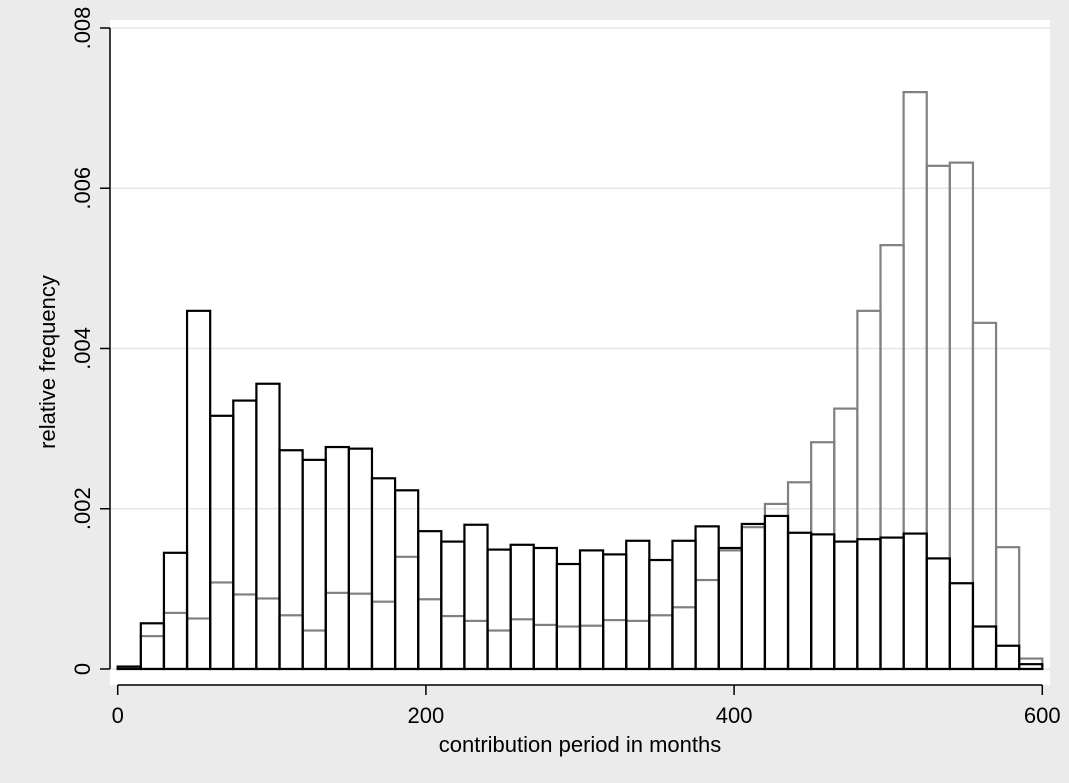 Image resolution: width=1069 pixels, height=783 pixels. Describe the element at coordinates (426, 715) in the screenshot. I see `x-tick-label-1: 200` at that location.